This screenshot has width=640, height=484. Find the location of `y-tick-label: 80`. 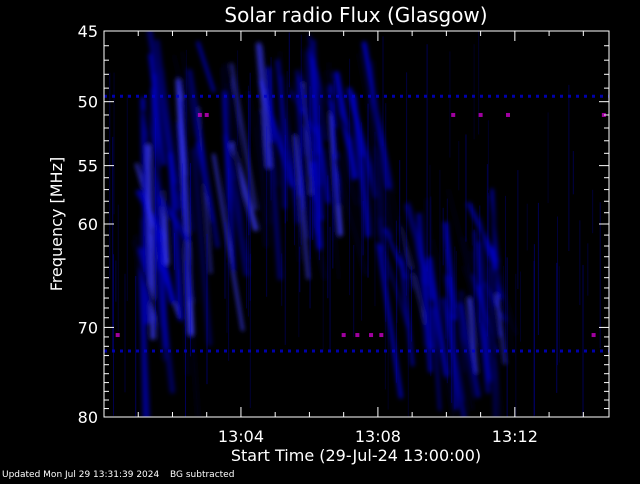

y-tick-label: 80 is located at coordinates (88, 417).